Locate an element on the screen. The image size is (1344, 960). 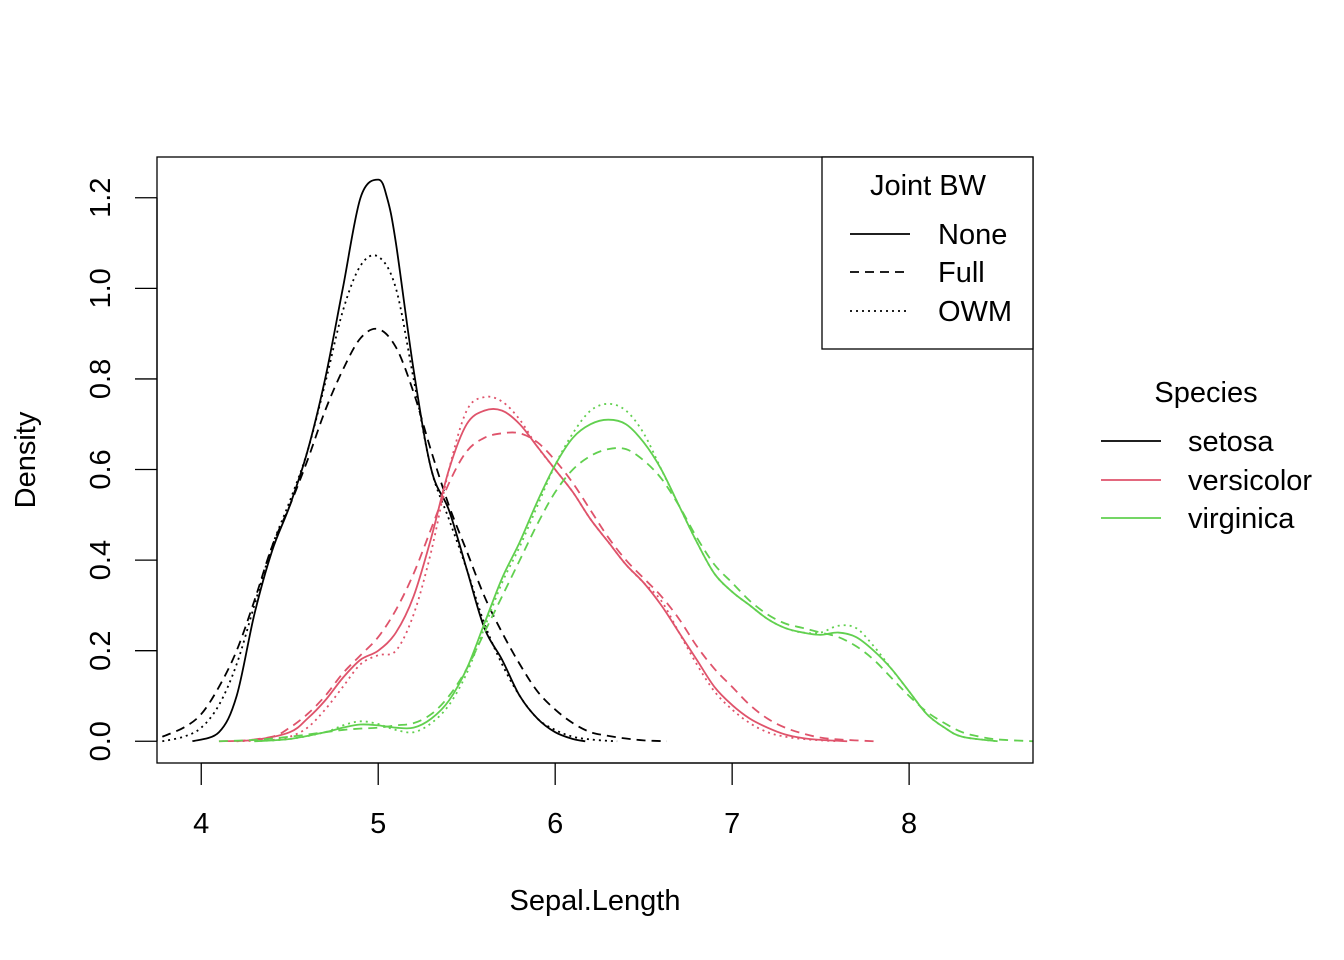
x-axis-label: Sepal.Length is located at coordinates (595, 901).